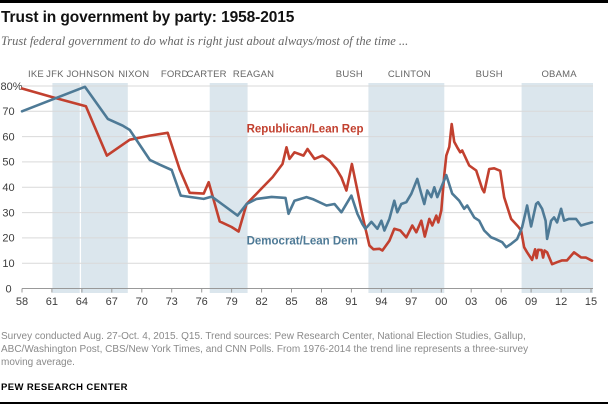  What do you see at coordinates (291, 302) in the screenshot?
I see `x-tick-label: 85` at bounding box center [291, 302].